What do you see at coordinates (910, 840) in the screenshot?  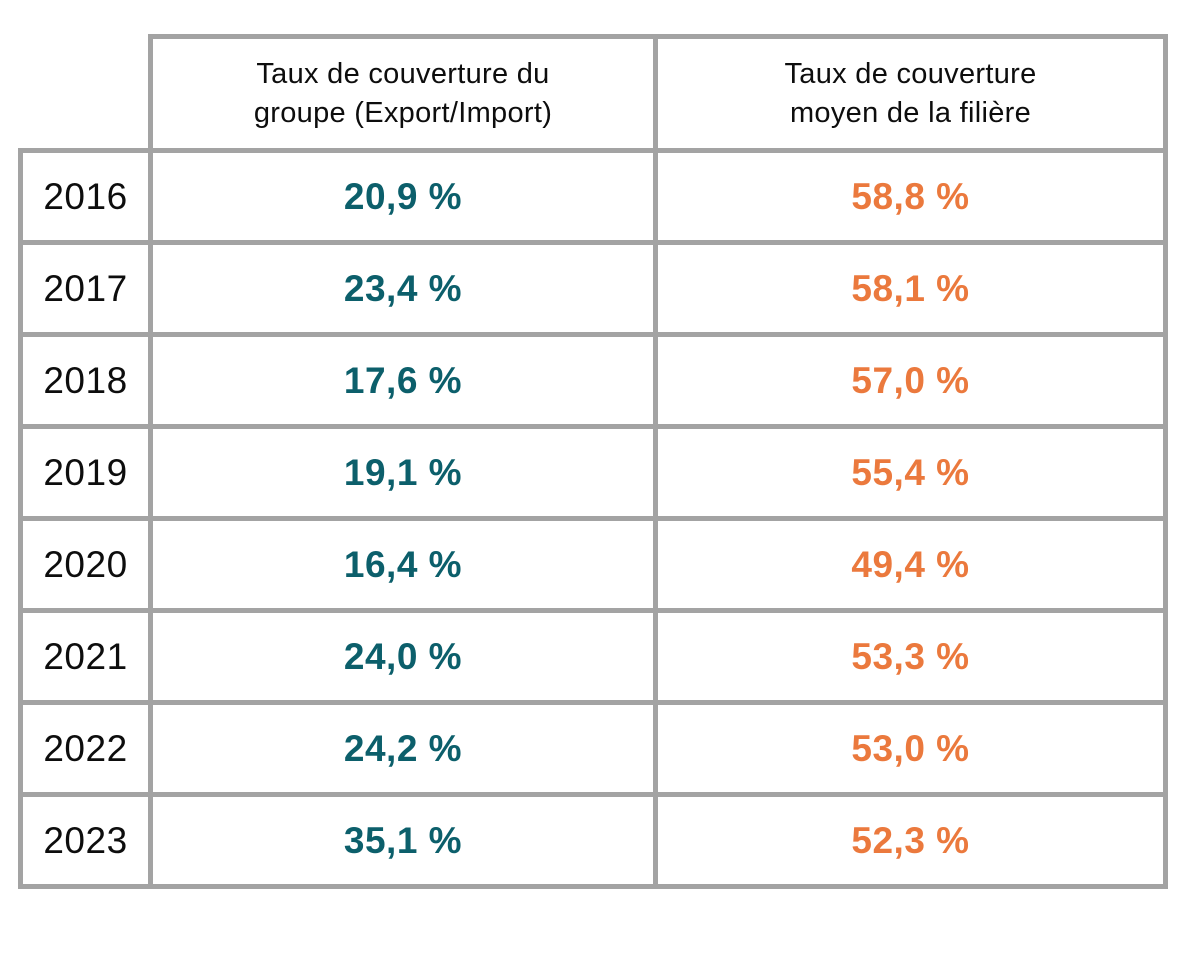 I see `sector-value-cell: 52,3 %` at bounding box center [910, 840].